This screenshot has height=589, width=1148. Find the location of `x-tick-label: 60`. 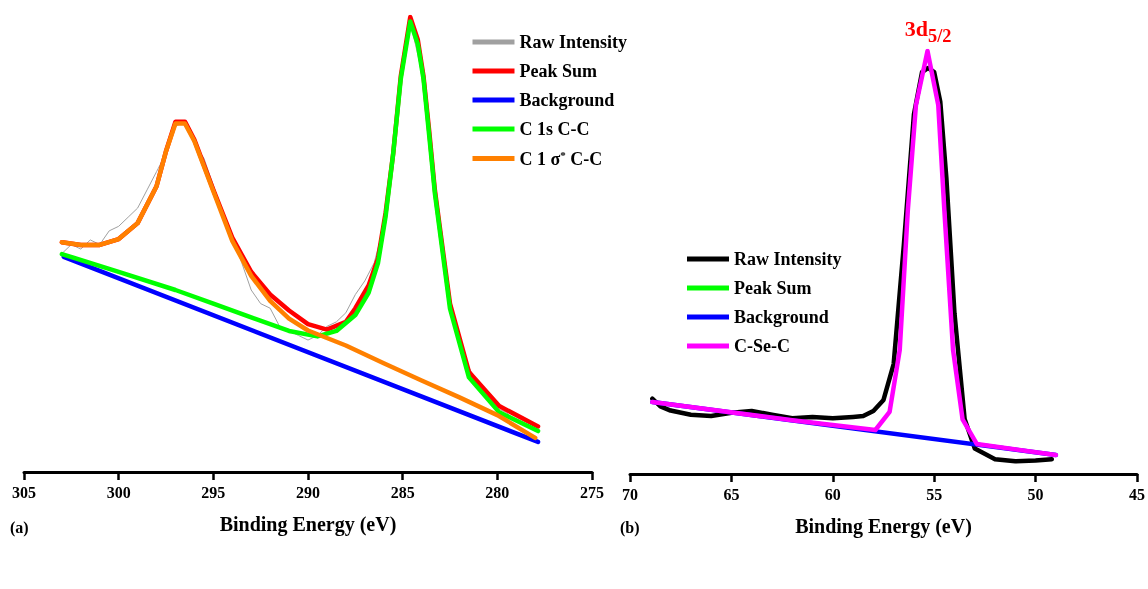

x-tick-label: 60 is located at coordinates (832, 494).